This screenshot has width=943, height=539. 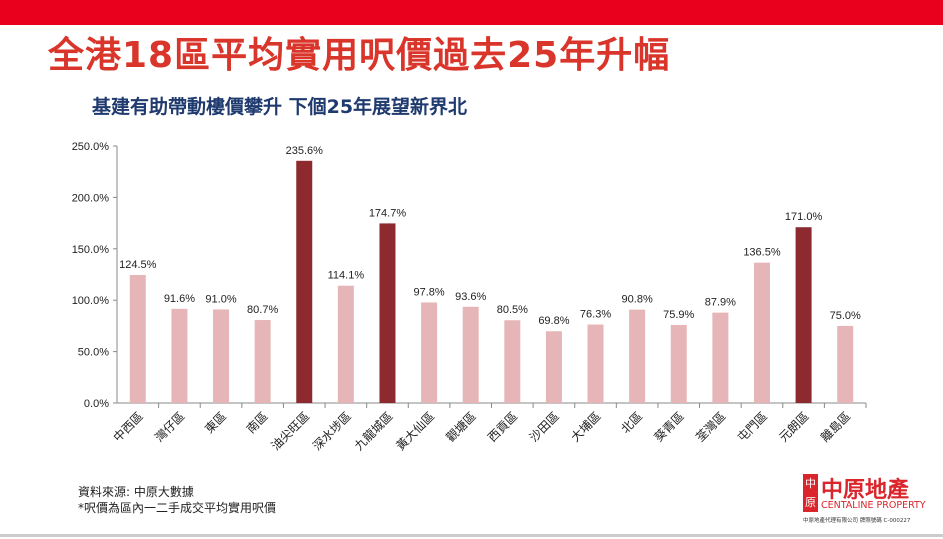 What do you see at coordinates (845, 316) in the screenshot?
I see `data-label: 75.0%` at bounding box center [845, 316].